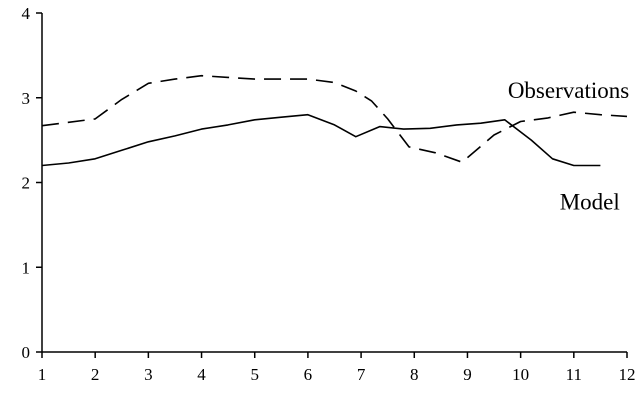  Describe the element at coordinates (42, 374) in the screenshot. I see `x-tick-label: 1` at that location.